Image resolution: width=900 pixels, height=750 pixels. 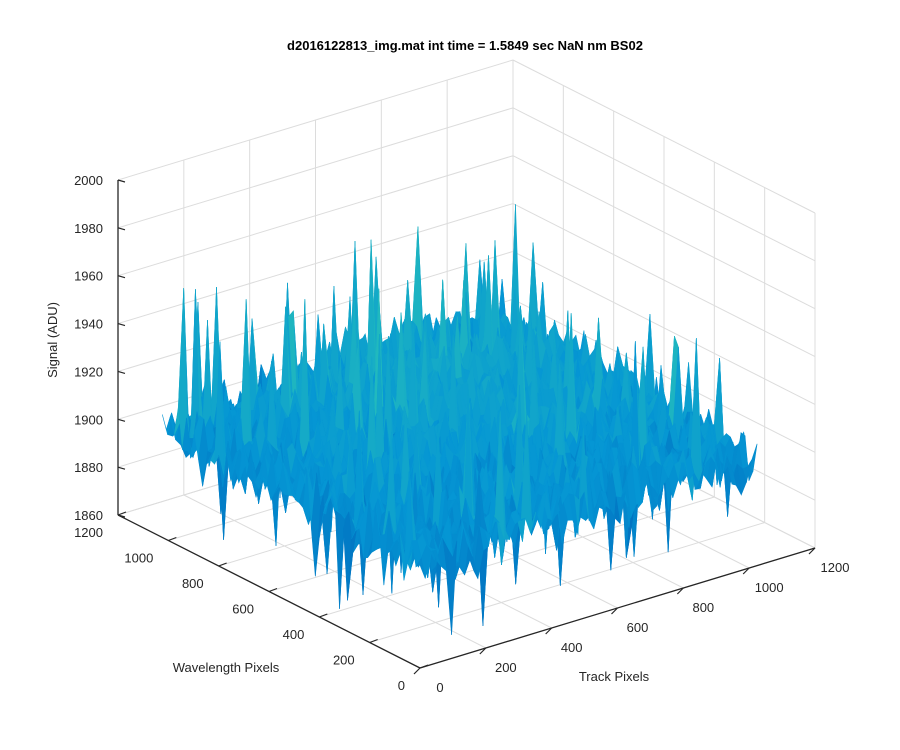 What do you see at coordinates (506, 667) in the screenshot?
I see `x-tick-label: 200` at bounding box center [506, 667].